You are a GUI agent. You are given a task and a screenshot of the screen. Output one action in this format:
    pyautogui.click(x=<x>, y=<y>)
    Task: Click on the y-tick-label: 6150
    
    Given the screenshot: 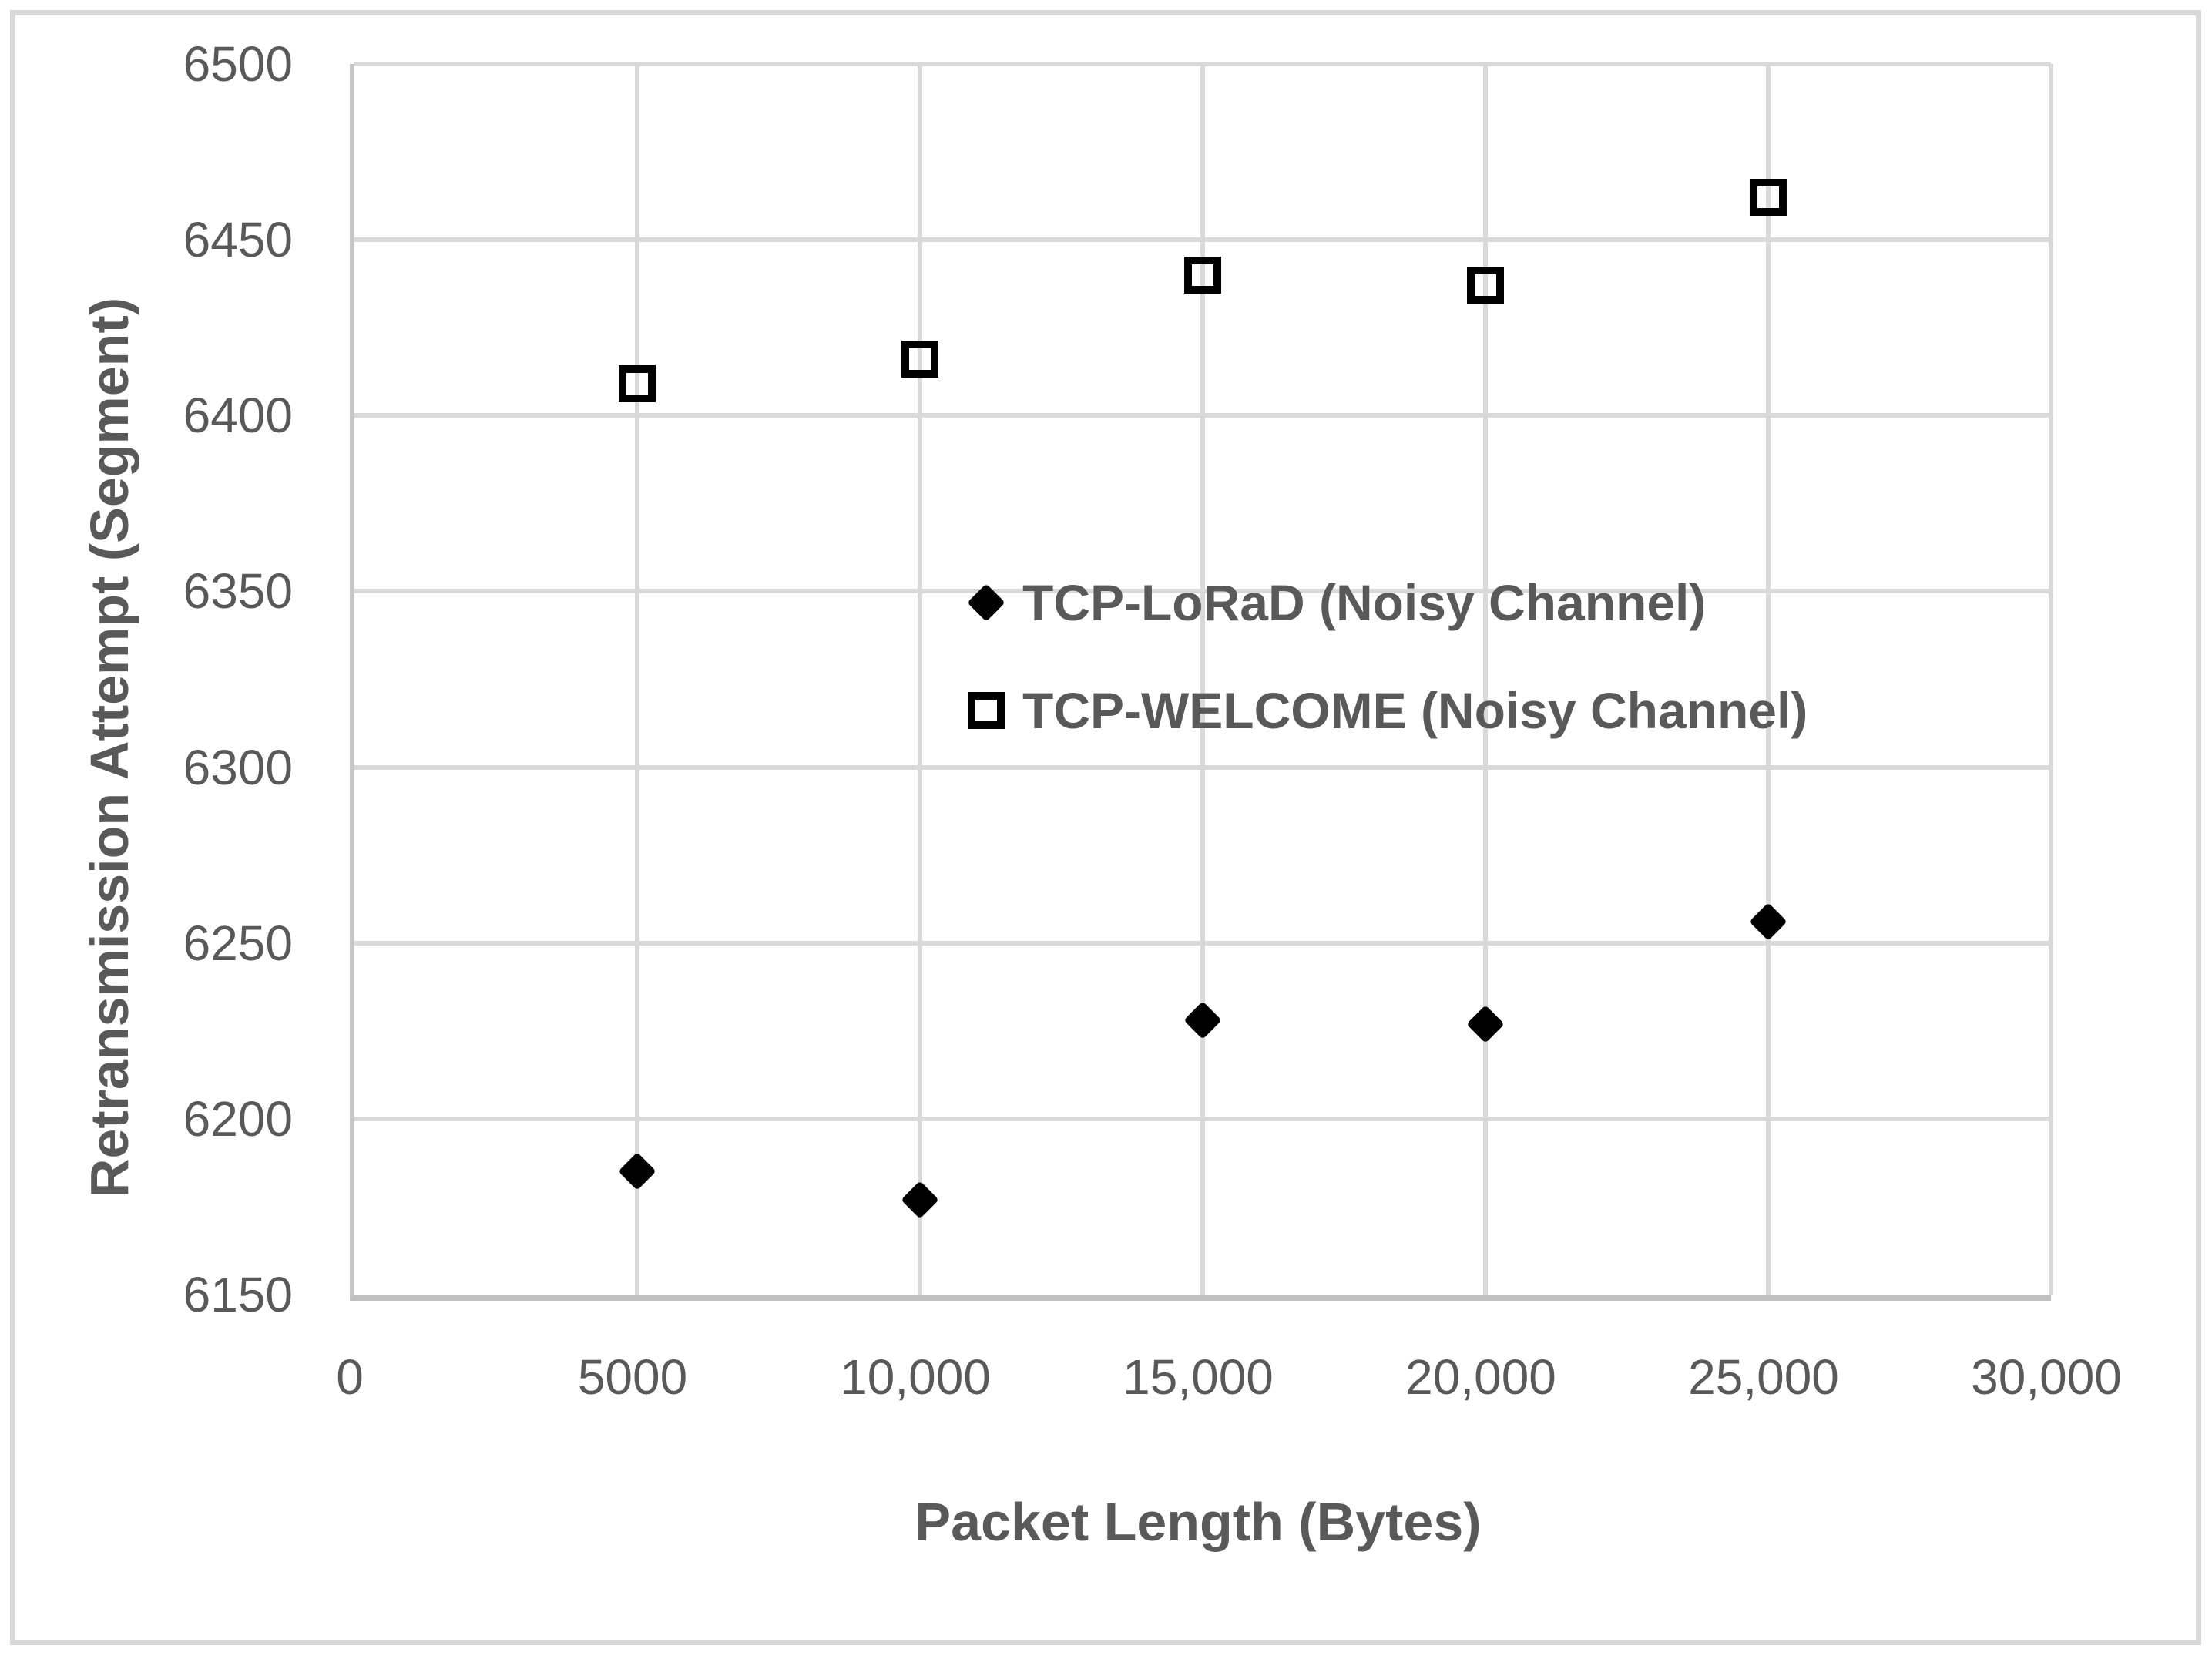 What is the action you would take?
    pyautogui.click(x=238, y=1294)
    